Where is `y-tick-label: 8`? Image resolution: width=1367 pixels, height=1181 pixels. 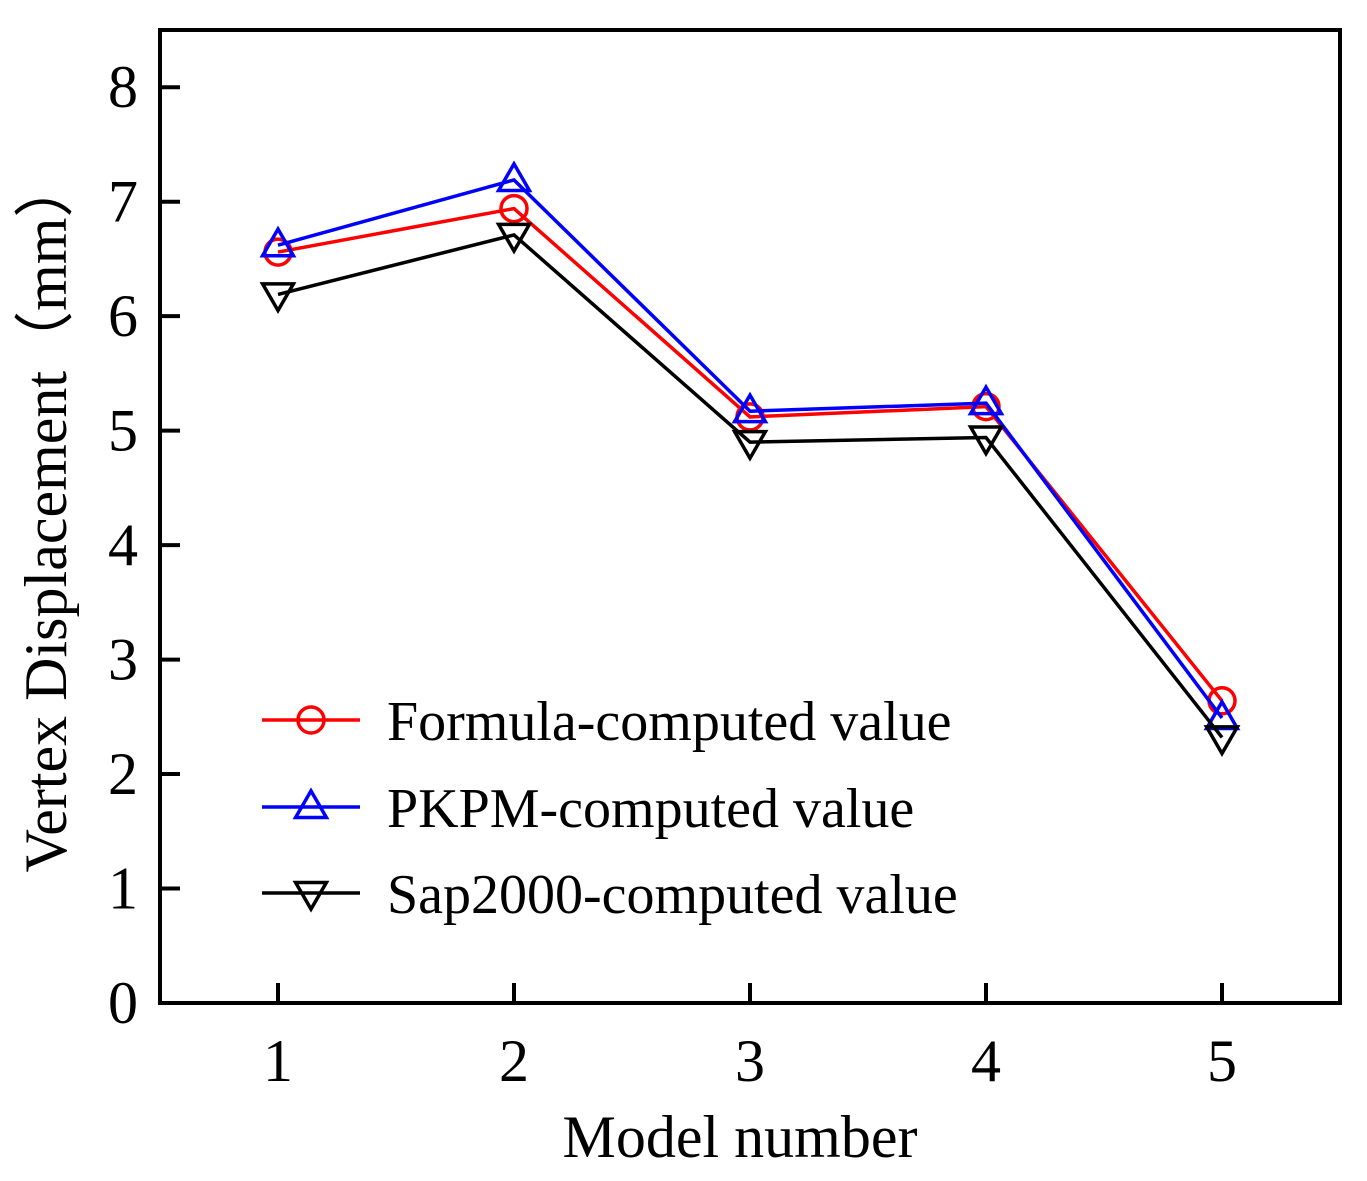
y-tick-label: 8 is located at coordinates (123, 87).